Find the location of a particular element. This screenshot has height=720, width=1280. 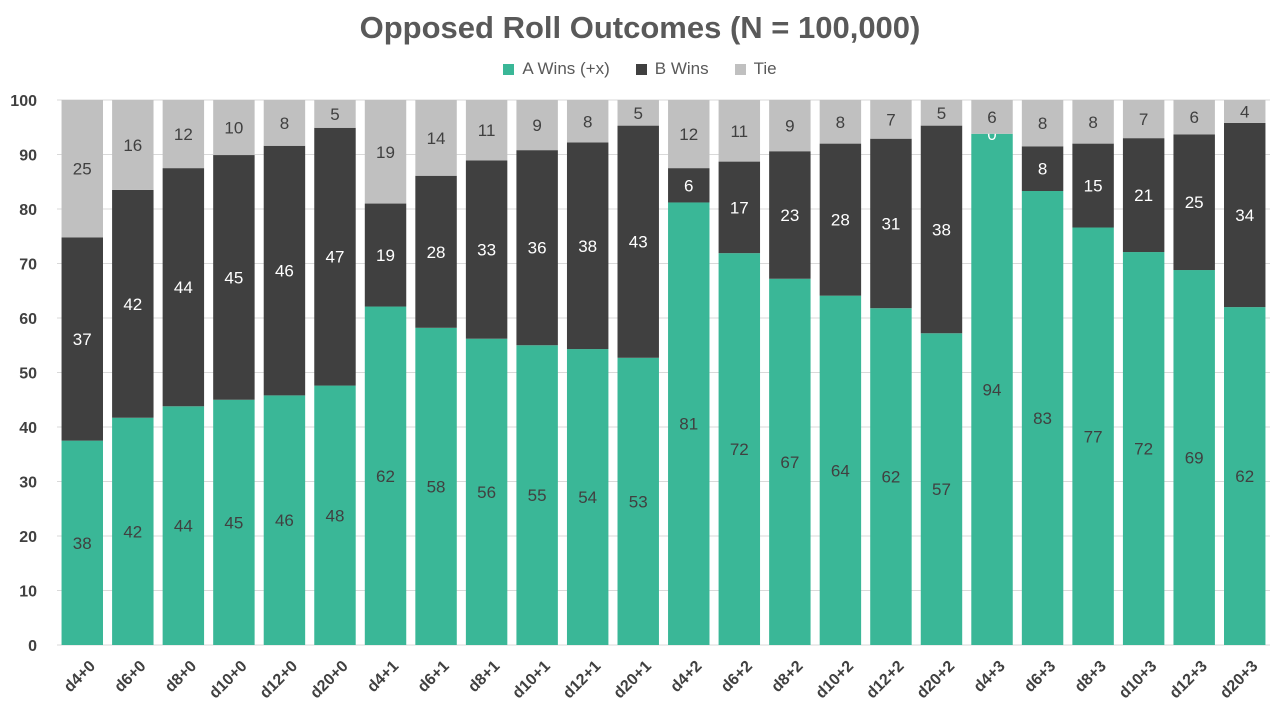

data-label: 14 is located at coordinates (436, 138).